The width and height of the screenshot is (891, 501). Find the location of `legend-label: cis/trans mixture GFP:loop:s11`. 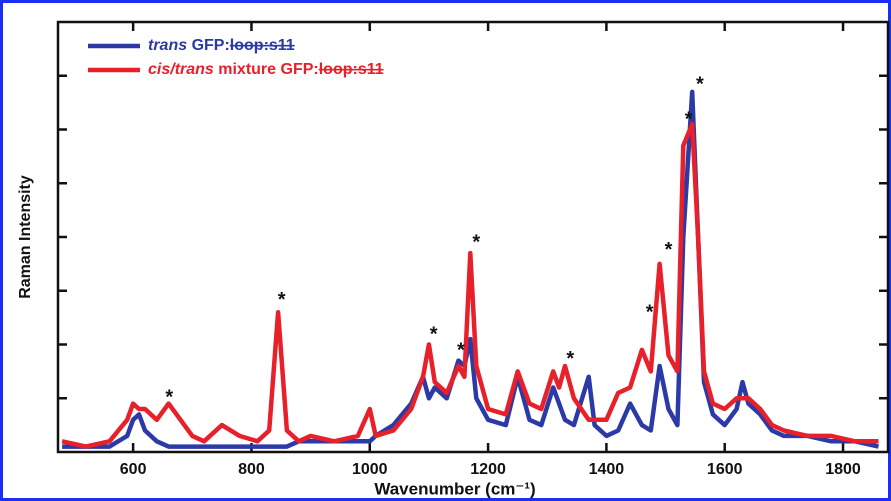

legend-label: cis/trans mixture GFP:loop:s11 is located at coordinates (266, 69).